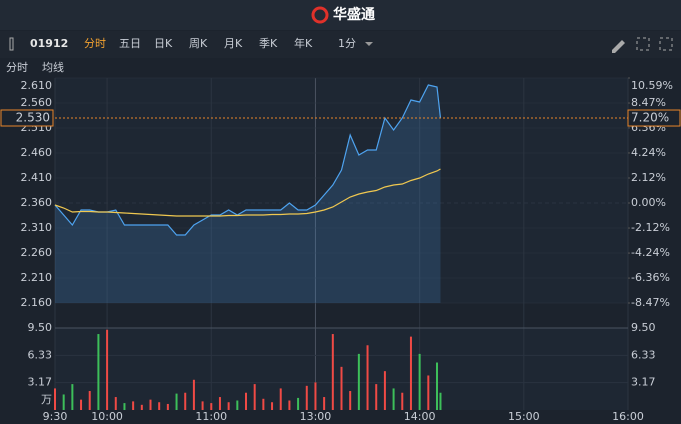 This screenshot has width=681, height=424. What do you see at coordinates (37, 85) in the screenshot?
I see `y-tick-label: 2.610` at bounding box center [37, 85].